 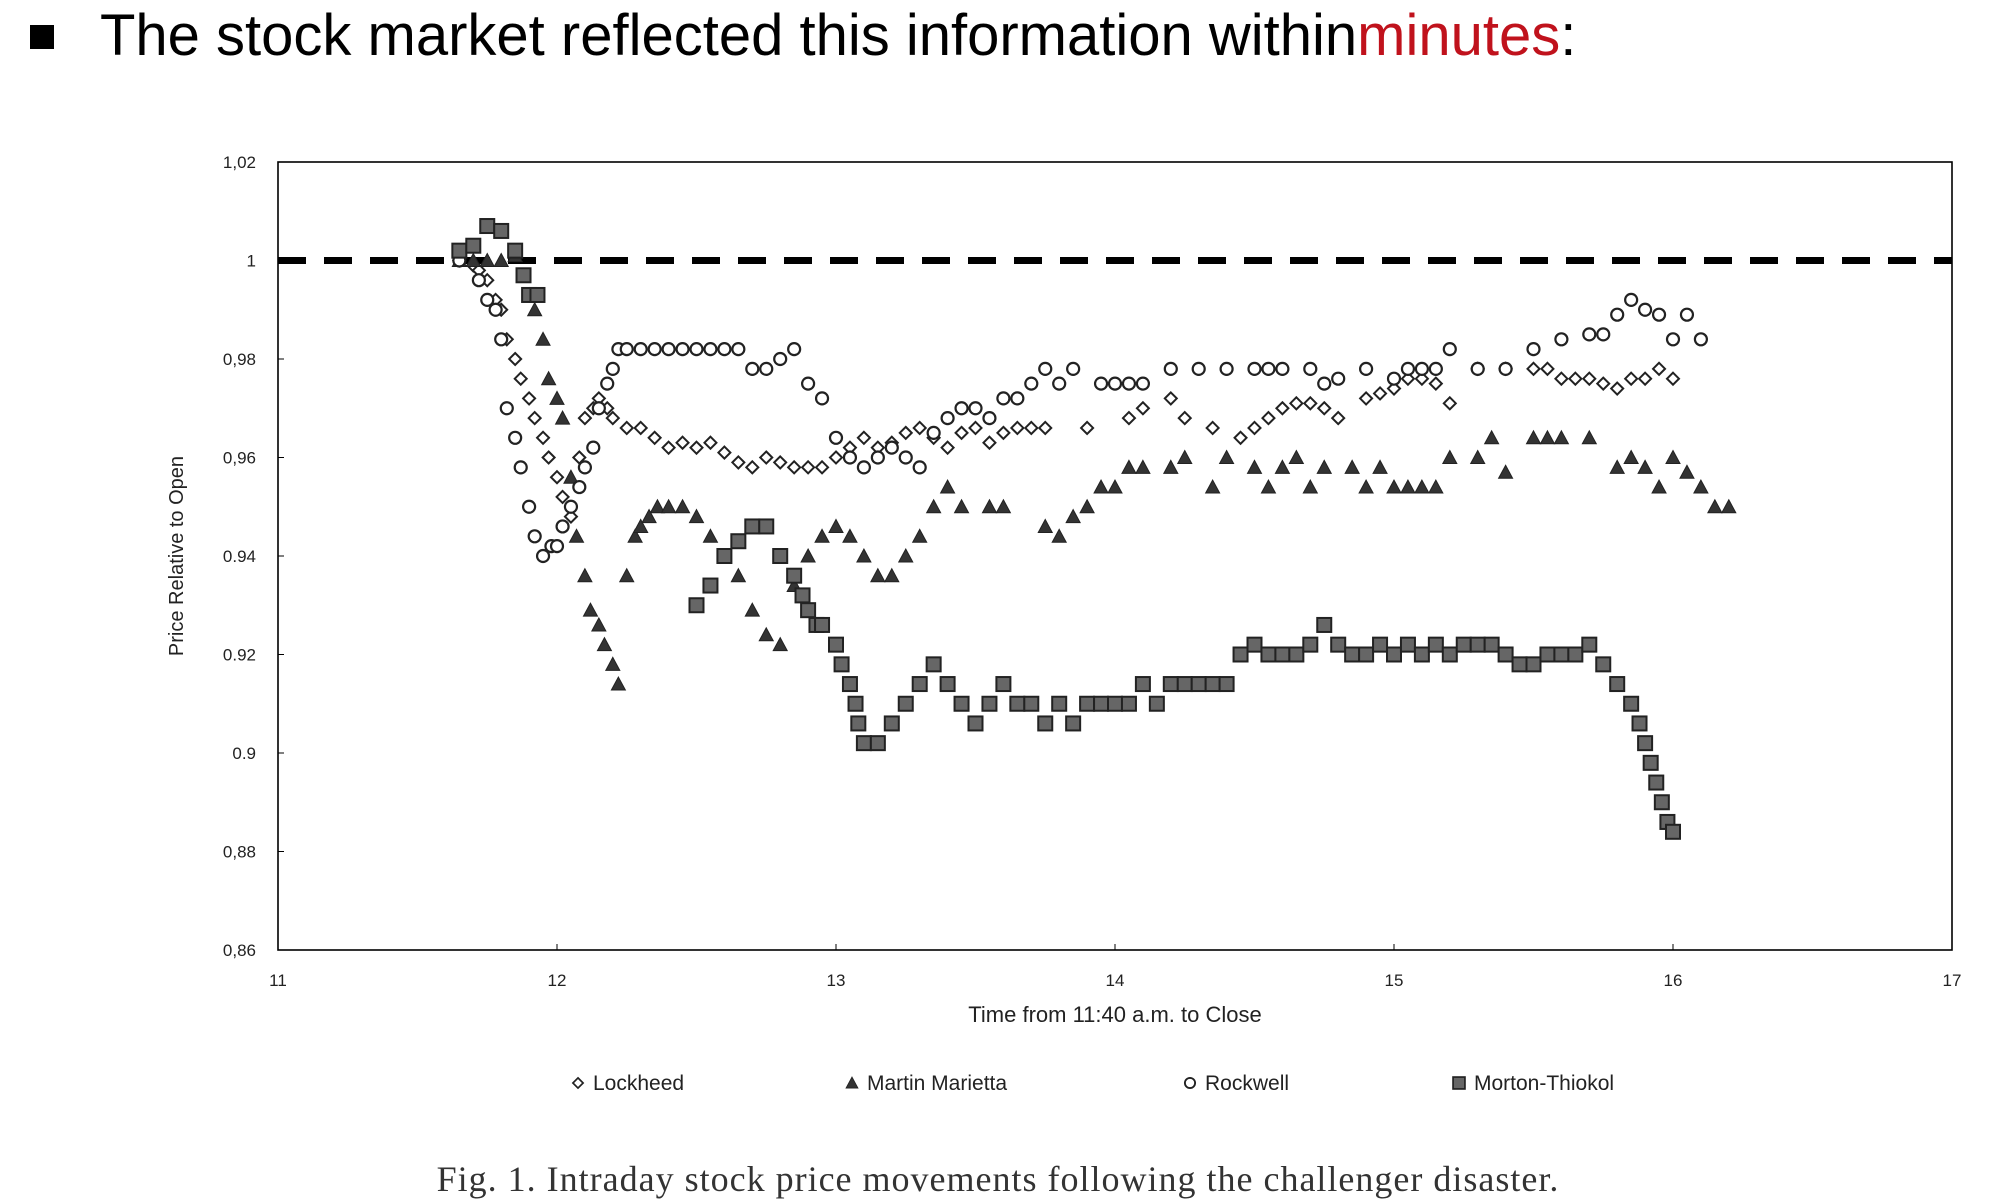 What do you see at coordinates (937, 1083) in the screenshot?
I see `legend-label-martin-marietta: Martin Marietta` at bounding box center [937, 1083].